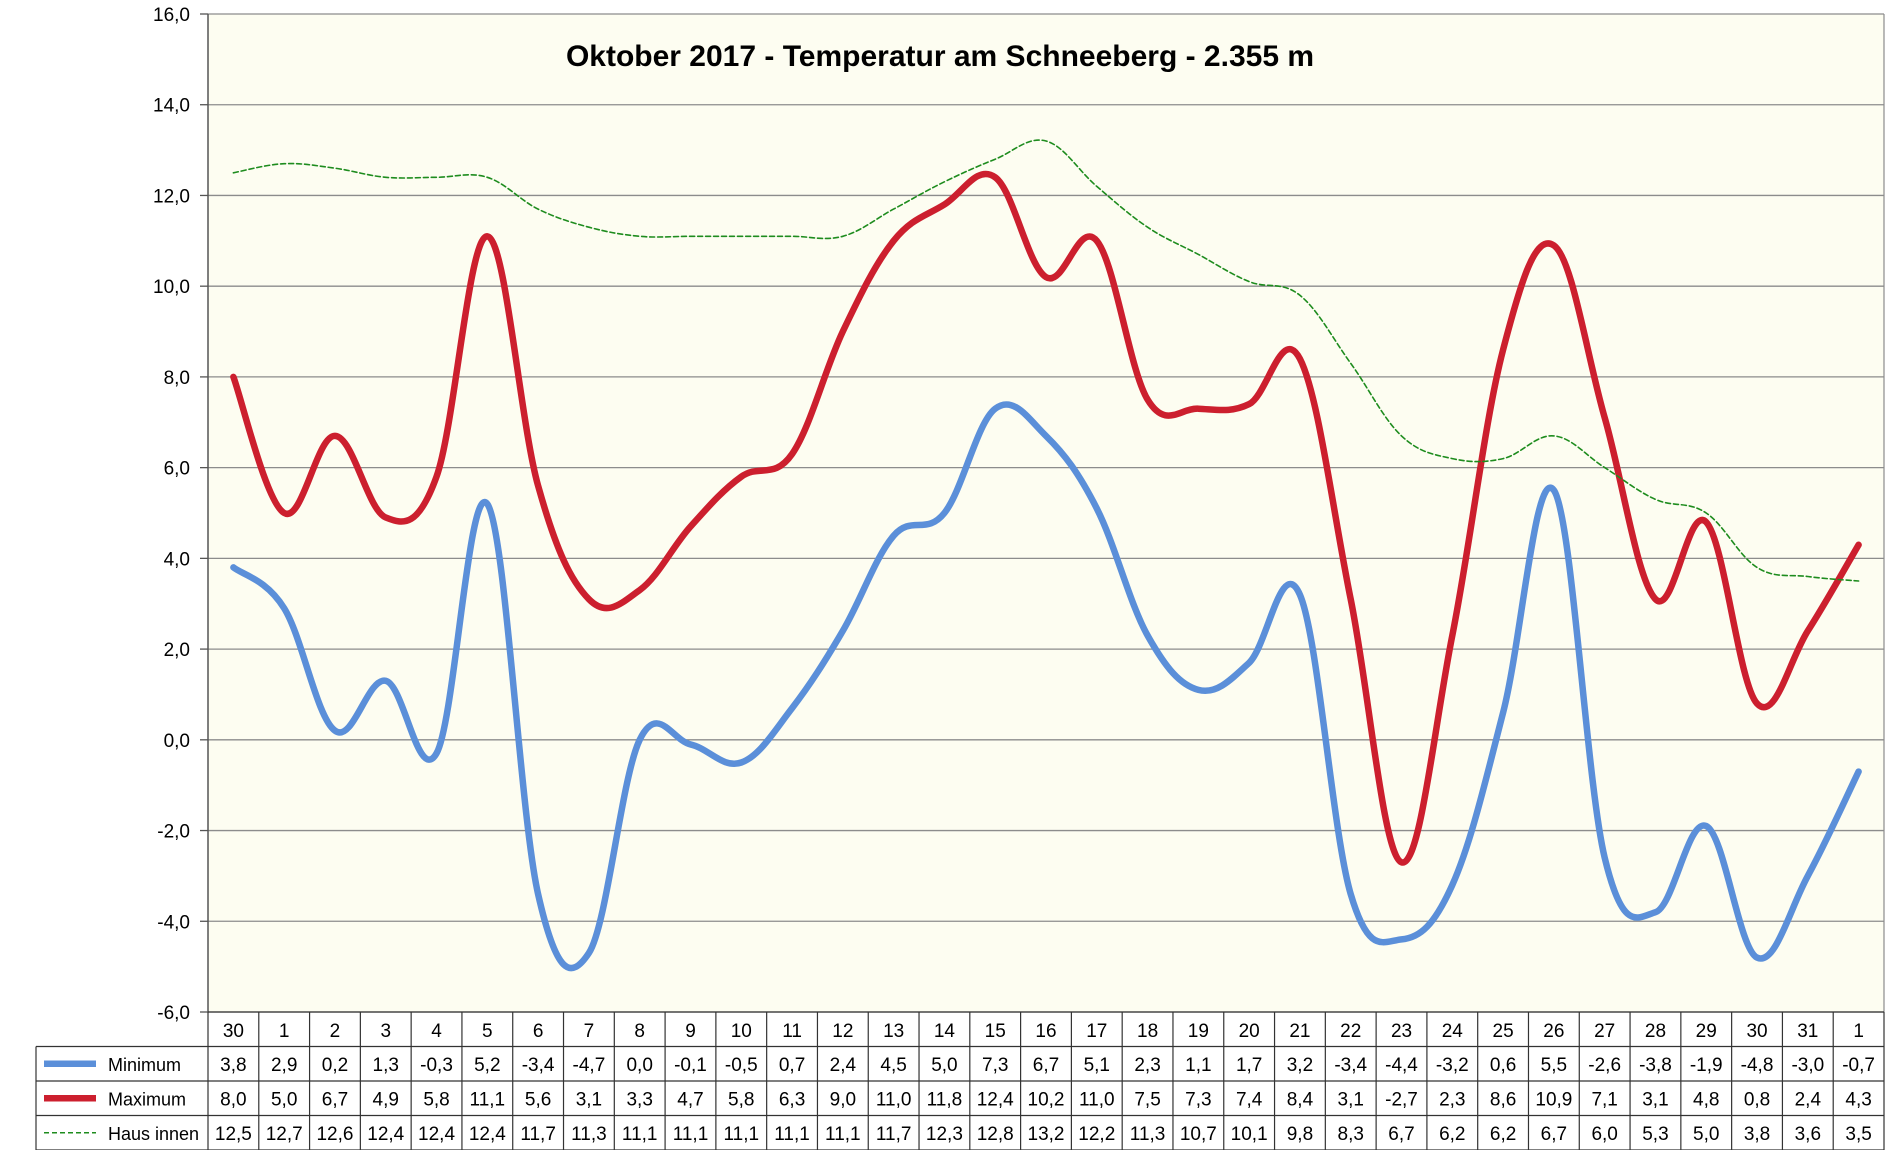 The height and width of the screenshot is (1155, 1888). What do you see at coordinates (792, 1099) in the screenshot?
I see `data-label: 6,3` at bounding box center [792, 1099].